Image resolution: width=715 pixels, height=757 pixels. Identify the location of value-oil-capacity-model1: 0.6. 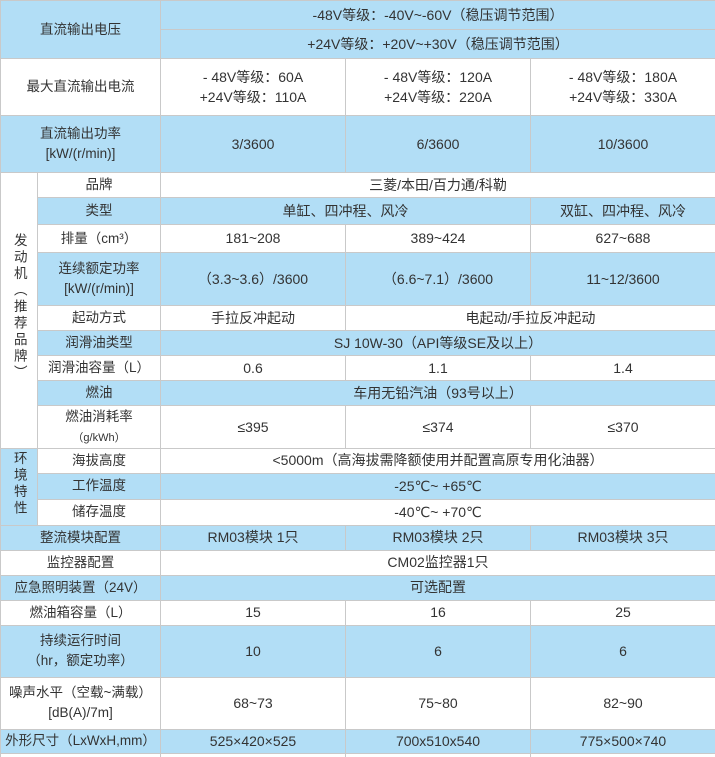
(253, 368).